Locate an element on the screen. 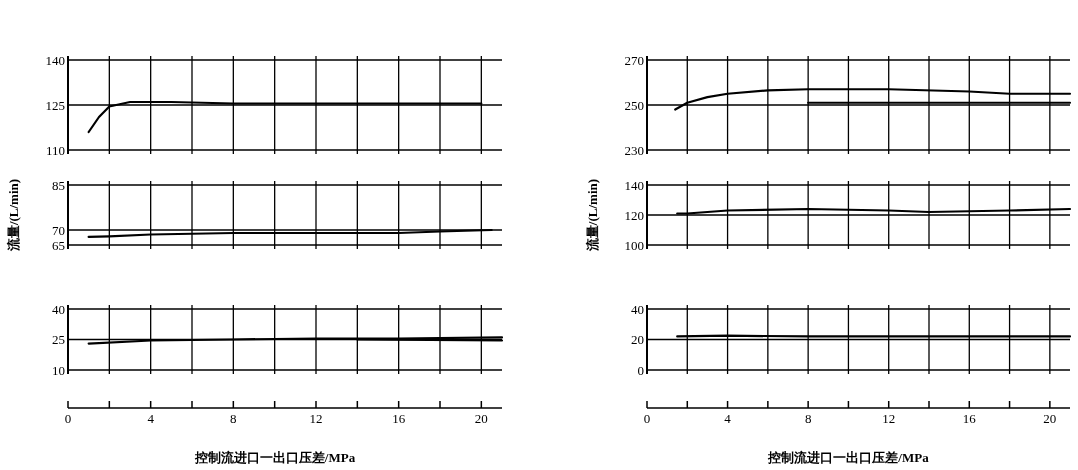  y-tick-label: 0 is located at coordinates (640, 370).